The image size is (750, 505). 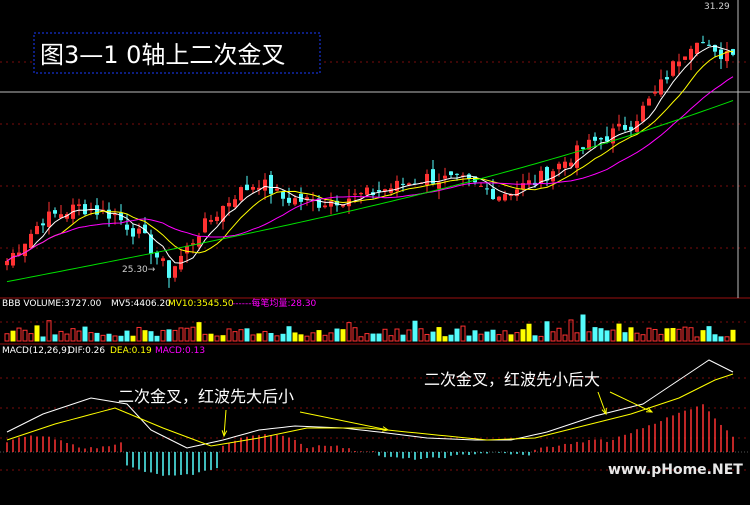 What do you see at coordinates (139, 270) in the screenshot?
I see `min-price-label: 25.30→` at bounding box center [139, 270].